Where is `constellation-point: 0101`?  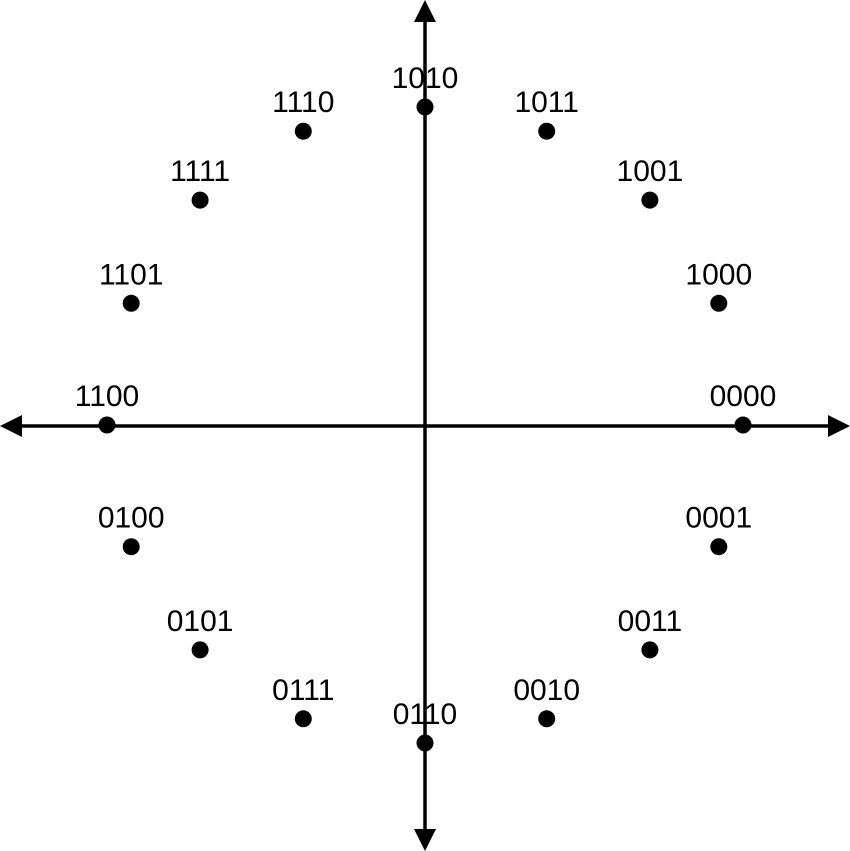 constellation-point: 0101 is located at coordinates (200, 632).